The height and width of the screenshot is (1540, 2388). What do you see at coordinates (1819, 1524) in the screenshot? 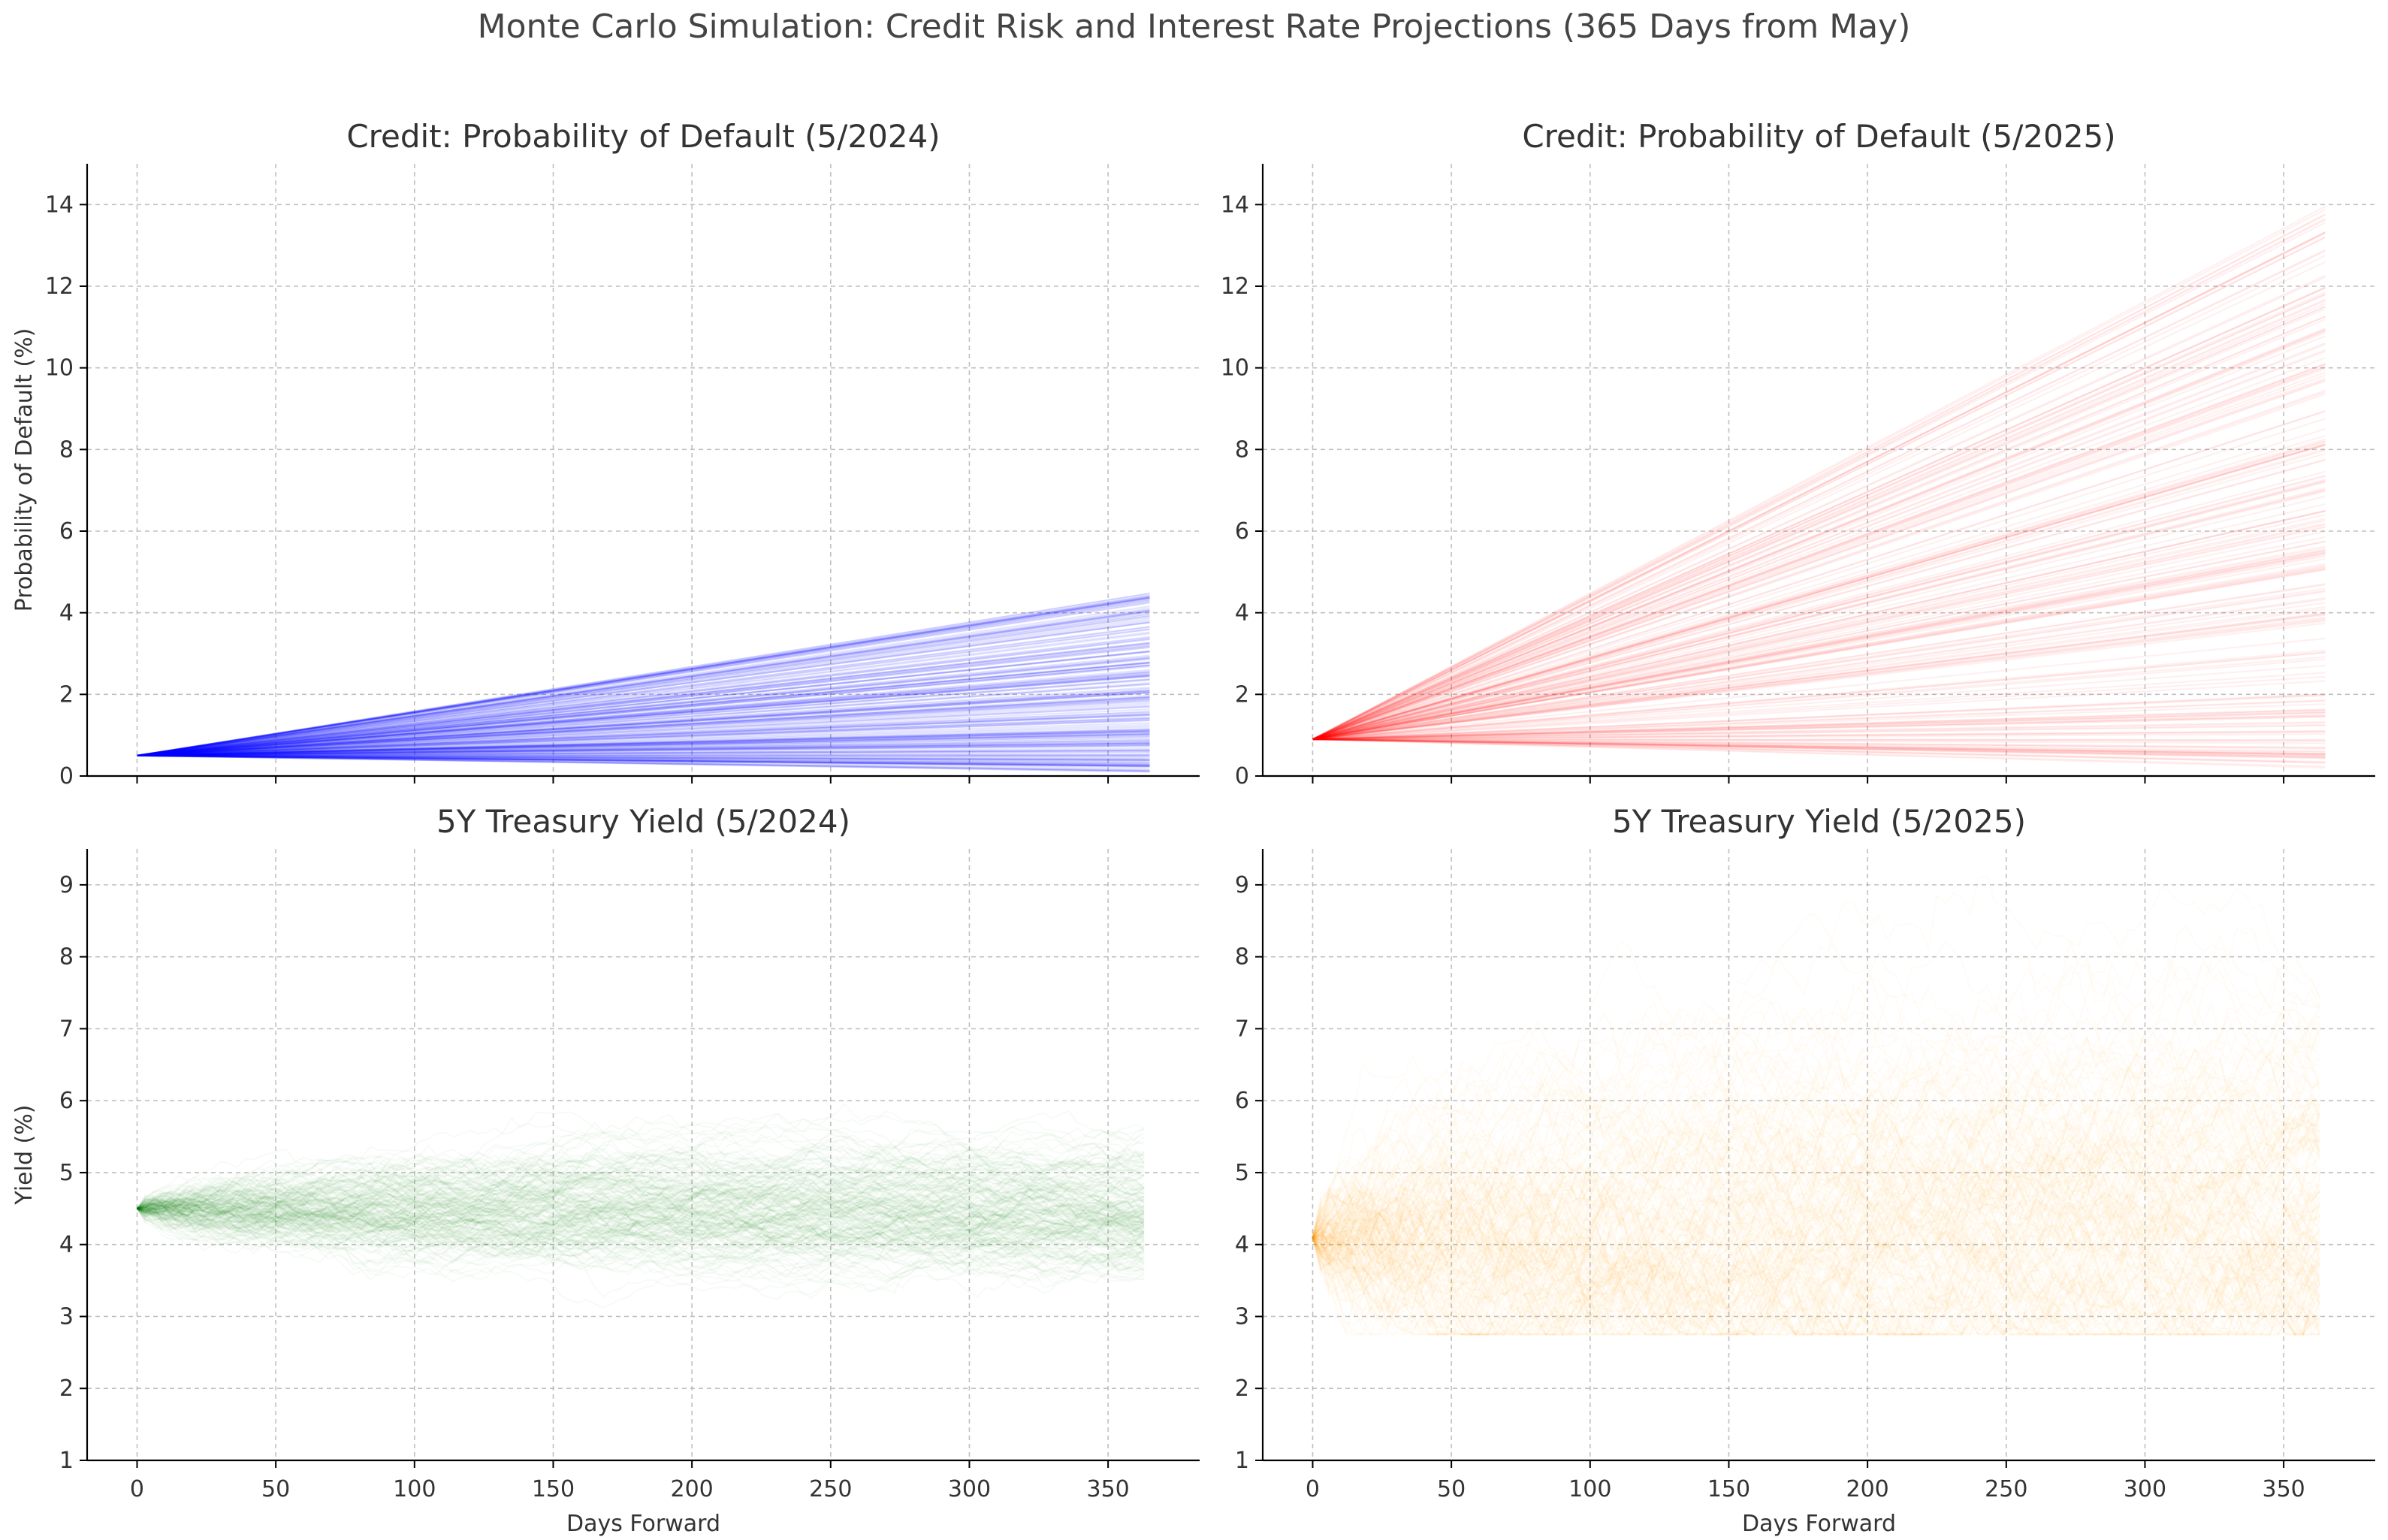
I see `x-axis-label: Days Forward` at bounding box center [1819, 1524].